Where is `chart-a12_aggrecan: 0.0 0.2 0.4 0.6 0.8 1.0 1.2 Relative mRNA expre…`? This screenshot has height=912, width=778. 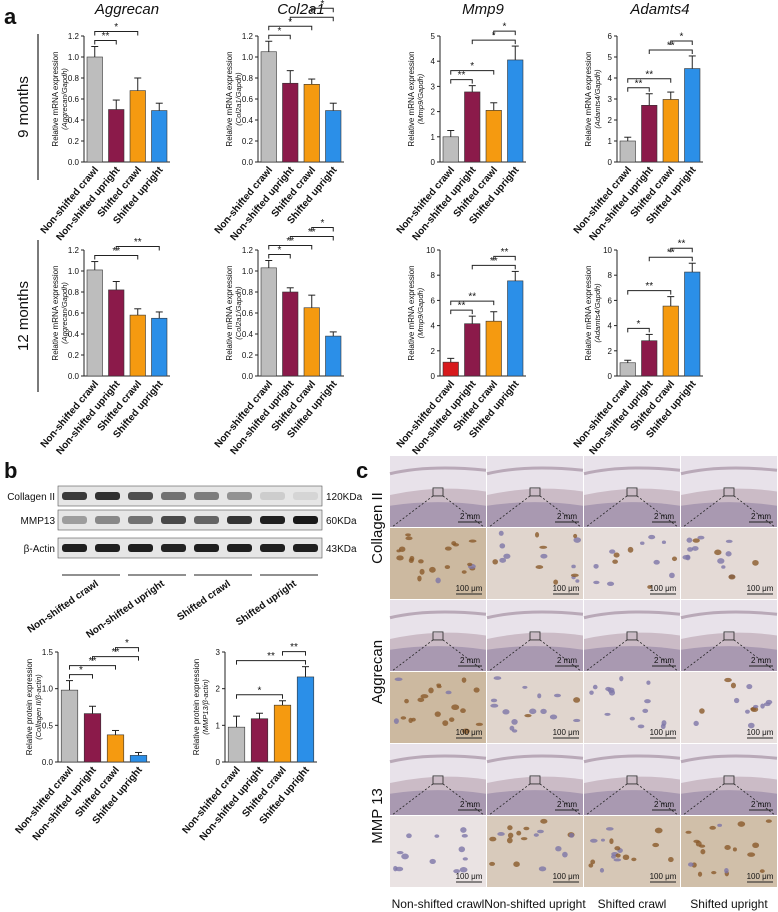
chart-a12_aggrecan: 0.0 0.2 0.4 0.6 0.8 1.0 1.2 Relative mRNA expre… is located at coordinates (104, 347).